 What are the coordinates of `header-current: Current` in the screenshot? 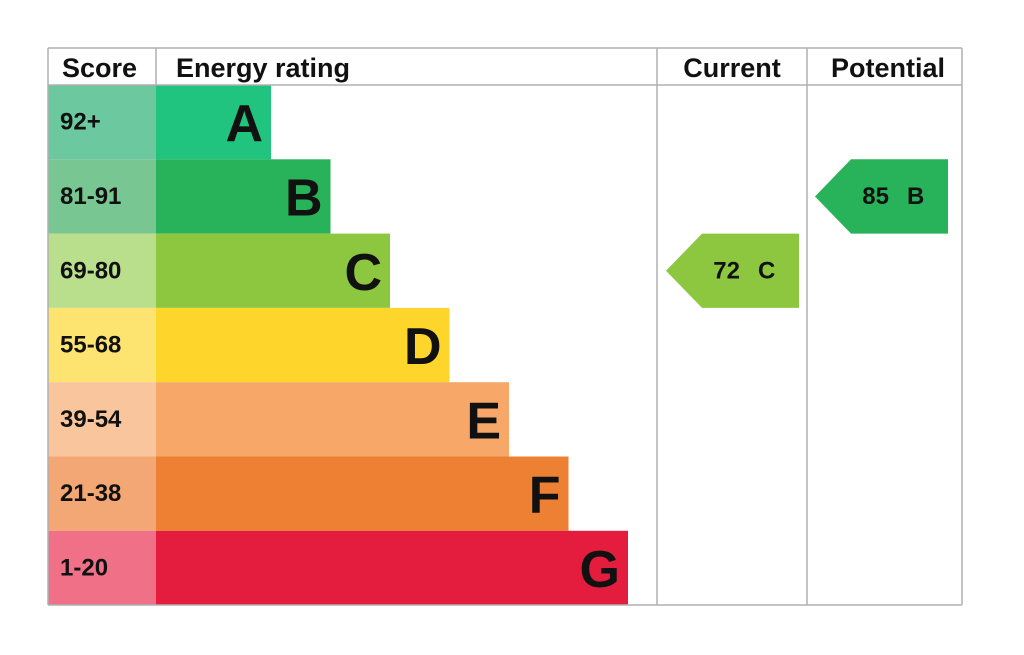 It's located at (732, 68).